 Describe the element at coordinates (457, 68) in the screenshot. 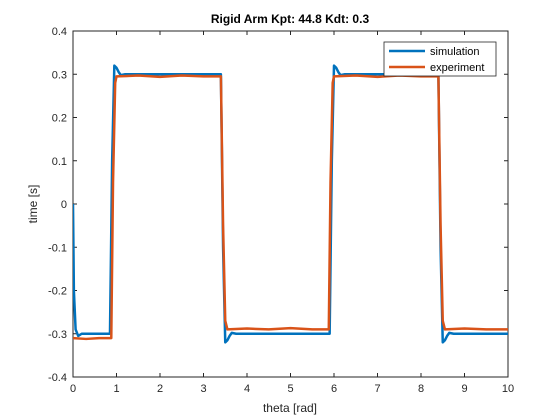

I see `legend-label-experiment: experiment` at that location.